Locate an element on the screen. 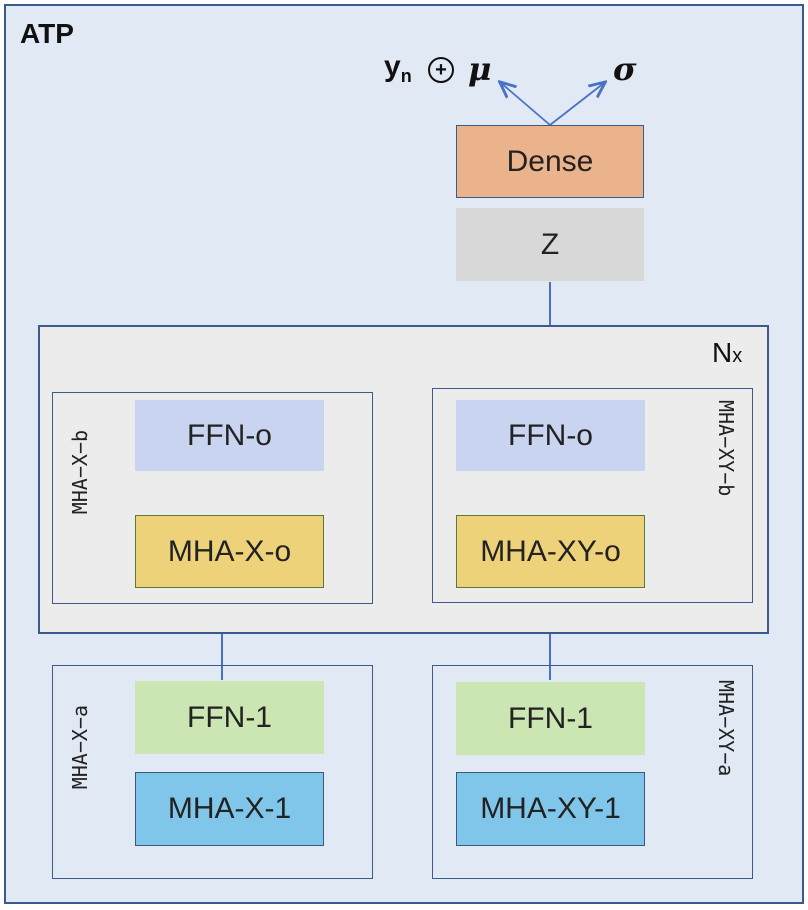 This screenshot has height=910, width=808. dense-layer: Dense is located at coordinates (550, 161).